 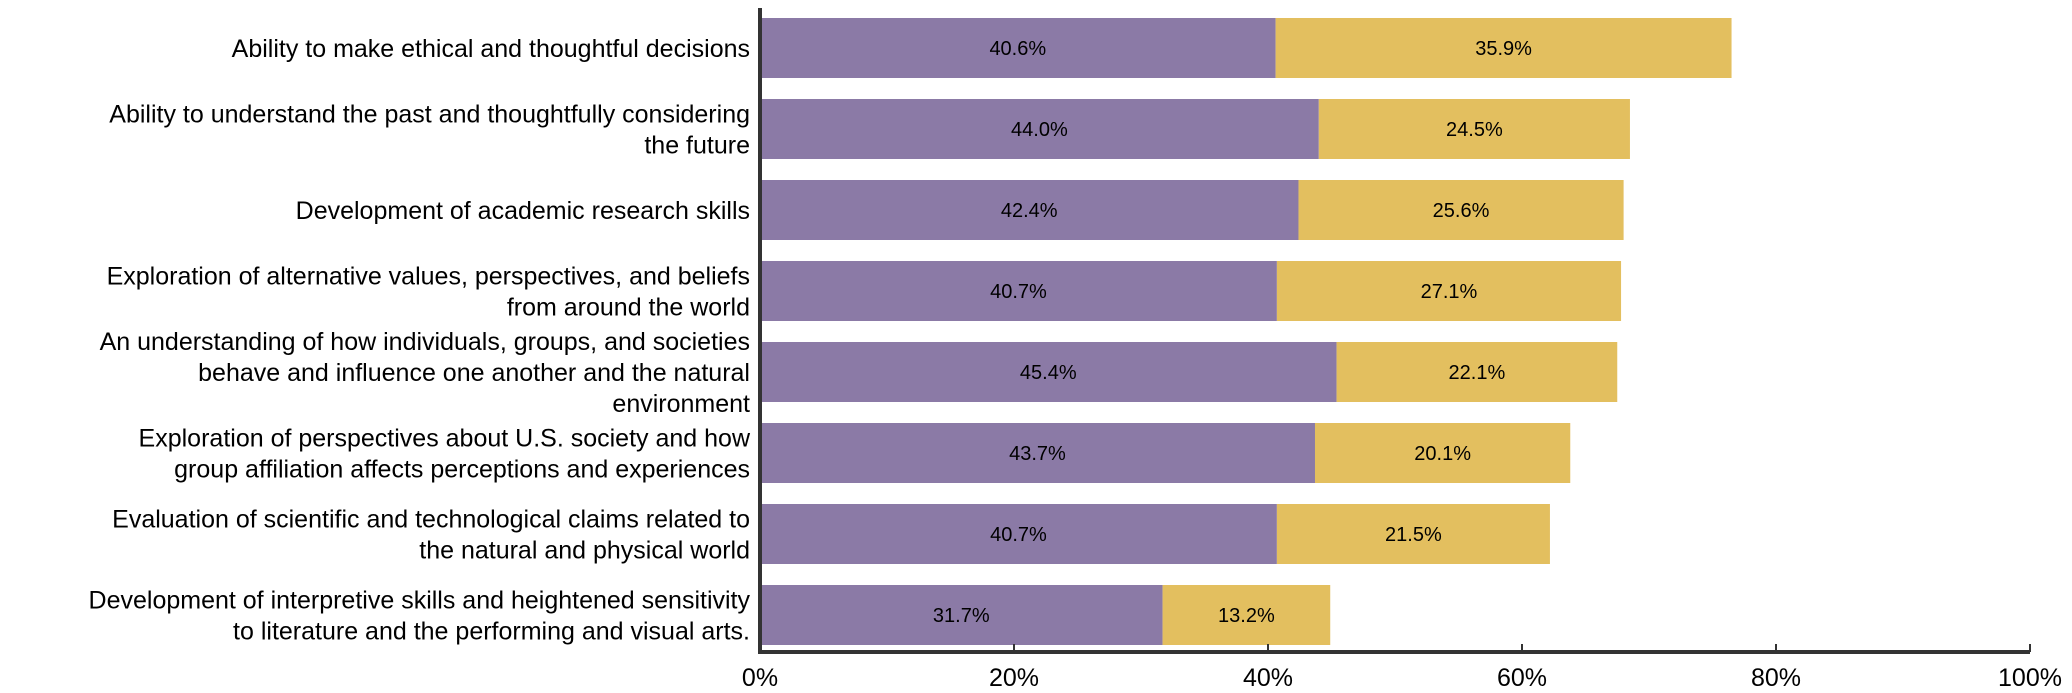 I want to click on x-tick-label: 60%, so click(x=1522, y=678).